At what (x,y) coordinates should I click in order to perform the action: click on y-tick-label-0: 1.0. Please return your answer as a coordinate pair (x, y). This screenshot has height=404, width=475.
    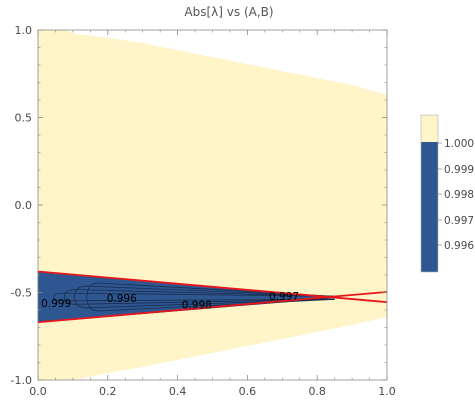
    Looking at the image, I should click on (24, 30).